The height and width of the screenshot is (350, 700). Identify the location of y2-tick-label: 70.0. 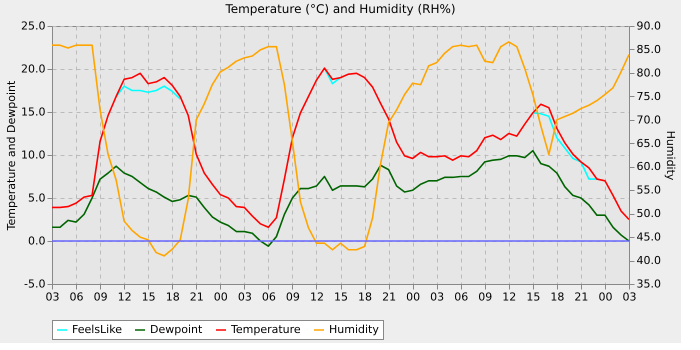
(648, 119).